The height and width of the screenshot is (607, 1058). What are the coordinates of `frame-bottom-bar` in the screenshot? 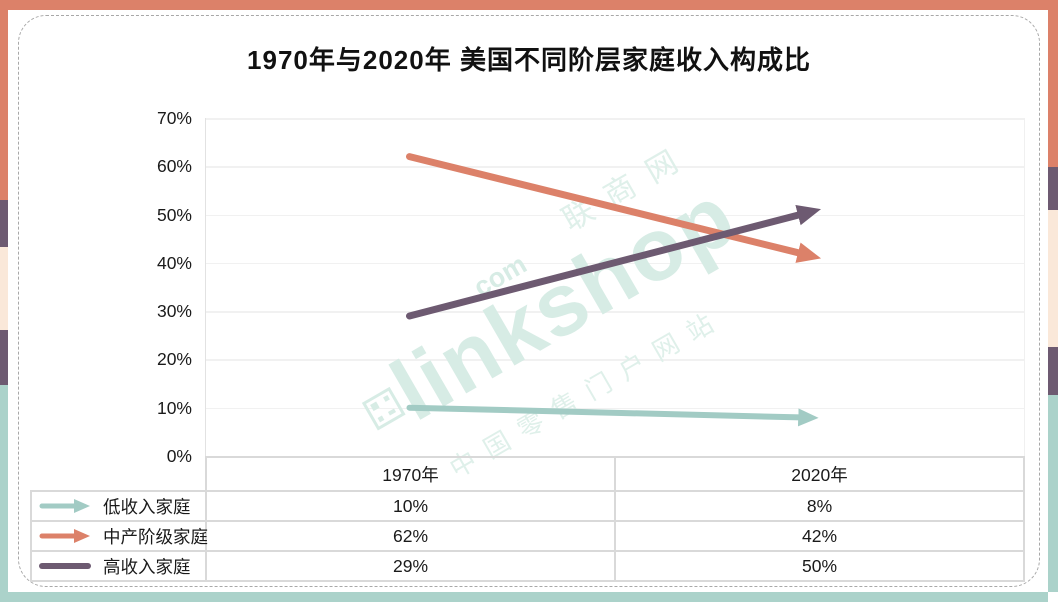 It's located at (524, 597).